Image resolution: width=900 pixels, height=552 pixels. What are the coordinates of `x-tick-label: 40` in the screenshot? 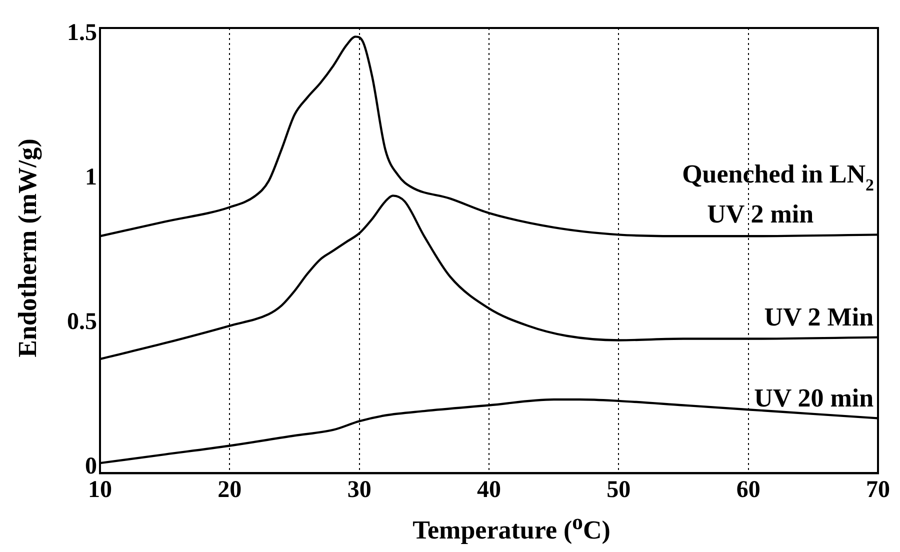 It's located at (489, 489).